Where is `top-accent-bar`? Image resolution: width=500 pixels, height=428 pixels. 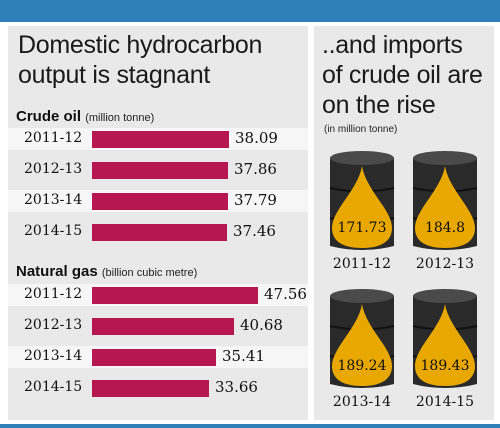
top-accent-bar is located at coordinates (250, 11).